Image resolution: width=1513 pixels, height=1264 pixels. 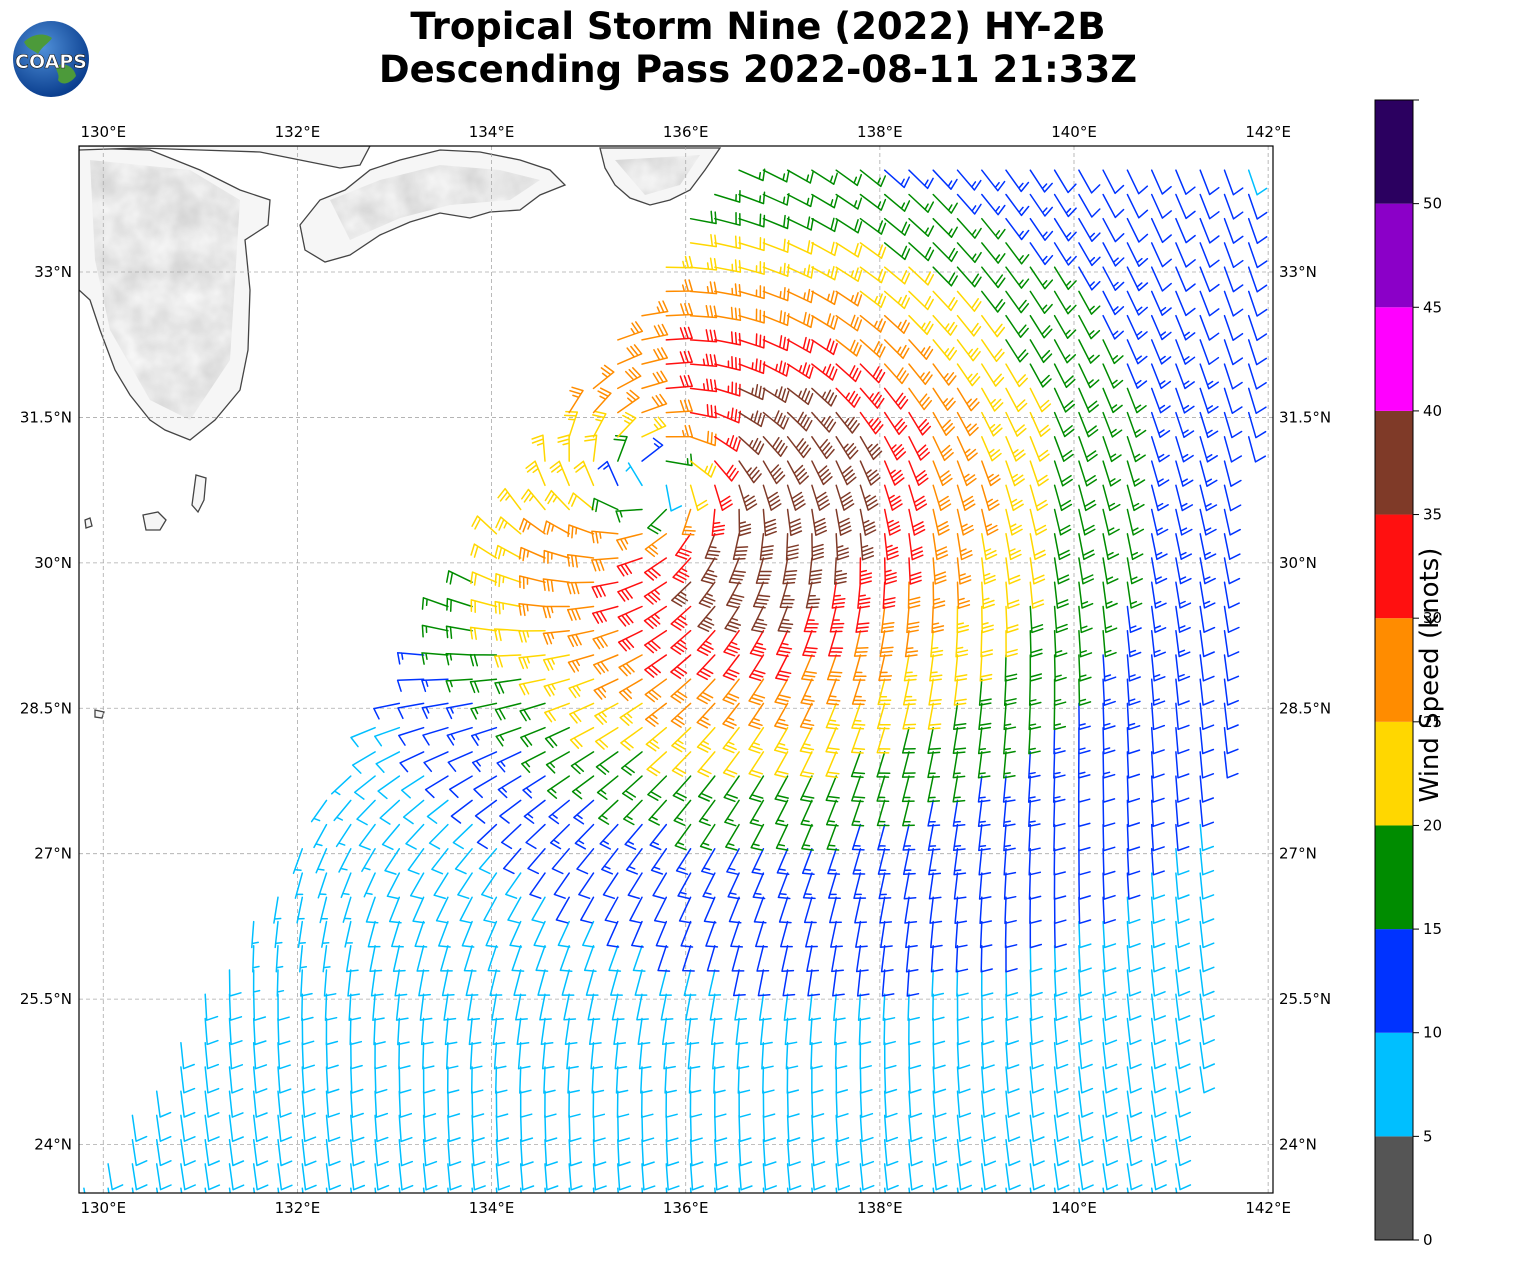 I want to click on colorbar-tick-label: 10, so click(x=1432, y=1033).